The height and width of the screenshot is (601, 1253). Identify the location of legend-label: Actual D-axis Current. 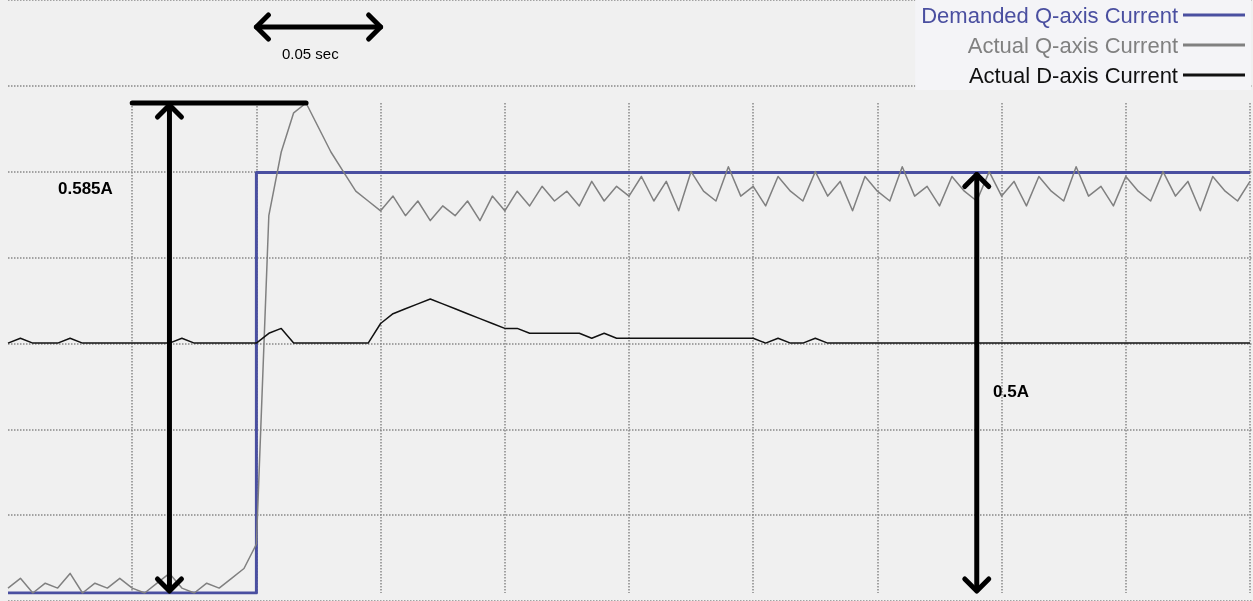
(1073, 75).